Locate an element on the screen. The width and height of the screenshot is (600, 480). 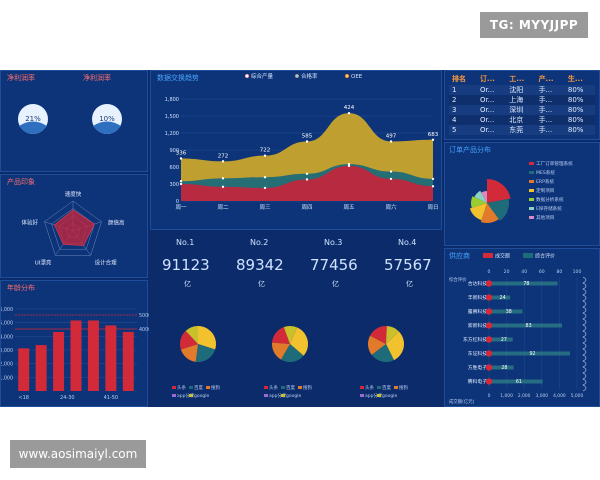
supp-legend-label: 综合评价 is located at coordinates (545, 256).